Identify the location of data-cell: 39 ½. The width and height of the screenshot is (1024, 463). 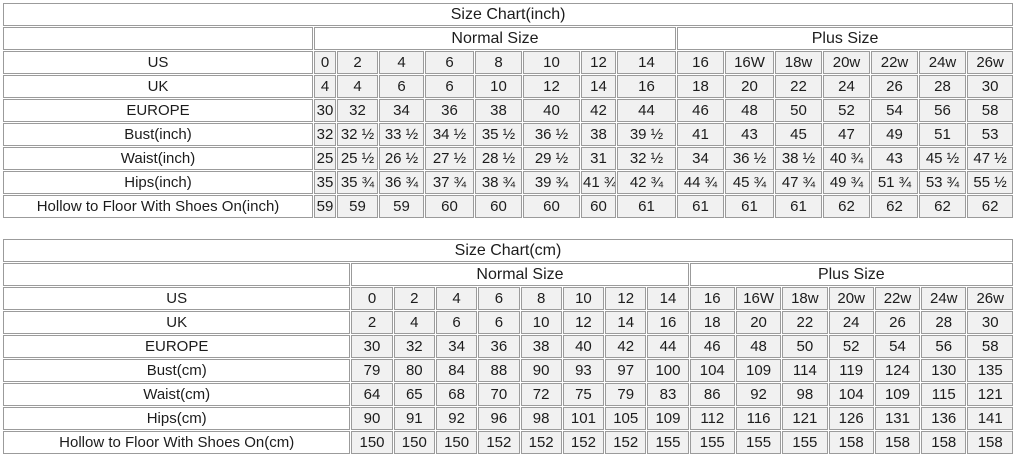
(646, 134).